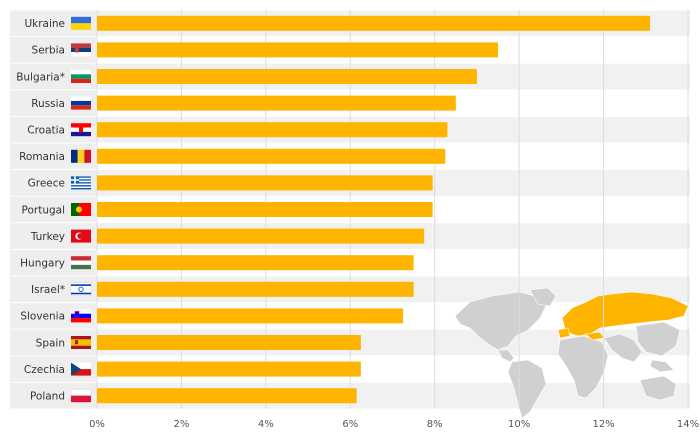 Image resolution: width=700 pixels, height=433 pixels. What do you see at coordinates (181, 424) in the screenshot?
I see `x-tick-label: 2%` at bounding box center [181, 424].